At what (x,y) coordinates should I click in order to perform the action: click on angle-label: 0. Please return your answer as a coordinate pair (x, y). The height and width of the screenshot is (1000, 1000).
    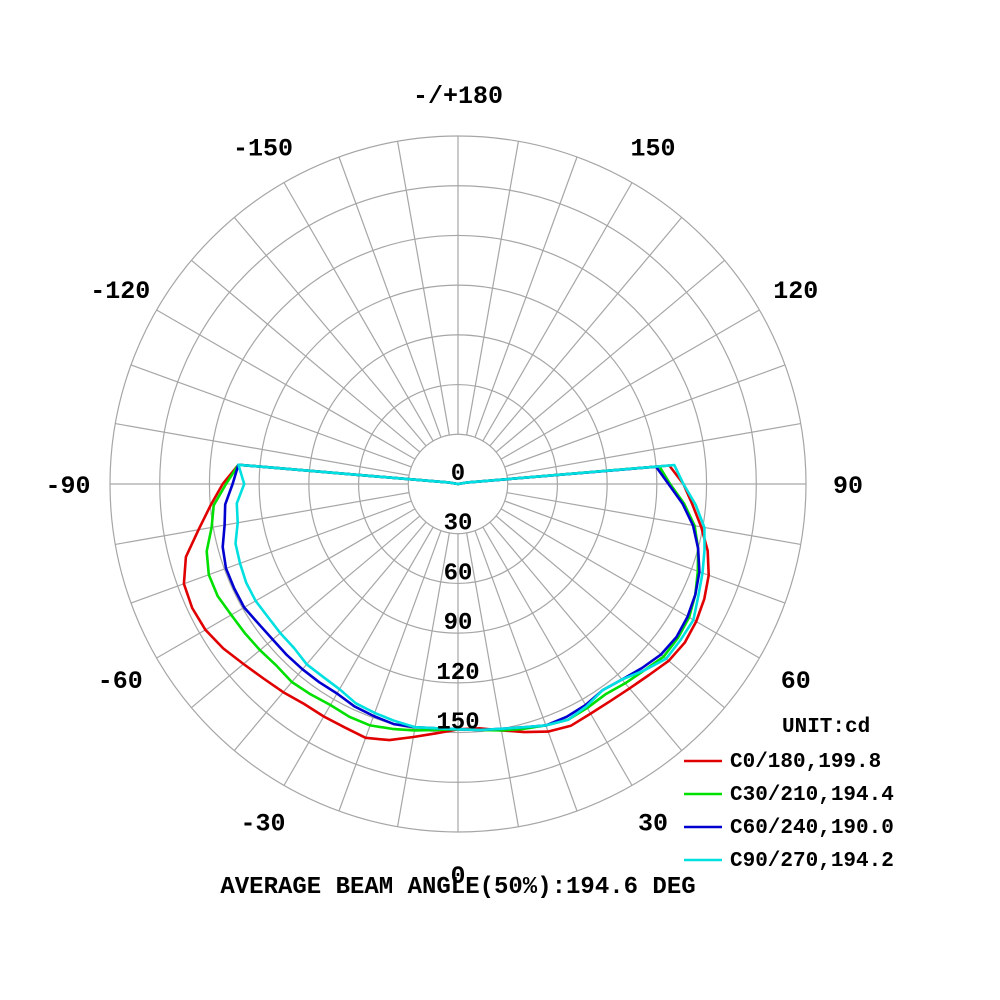
    Looking at the image, I should click on (457, 876).